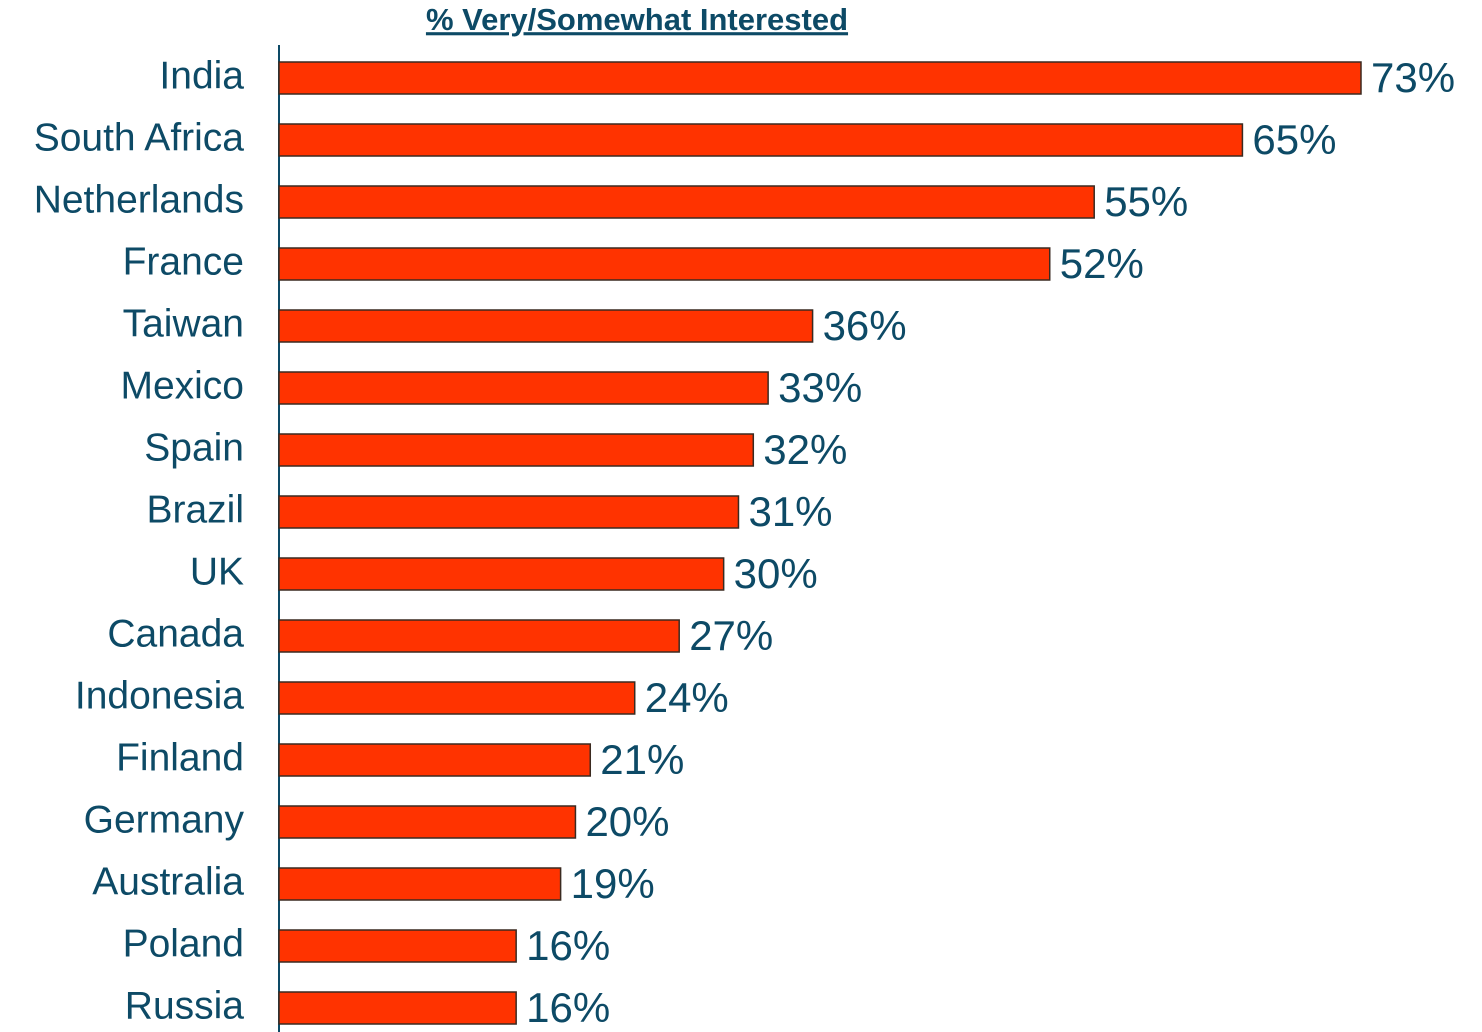 The image size is (1482, 1032). Describe the element at coordinates (805, 449) in the screenshot. I see `value-label: 32%` at that location.